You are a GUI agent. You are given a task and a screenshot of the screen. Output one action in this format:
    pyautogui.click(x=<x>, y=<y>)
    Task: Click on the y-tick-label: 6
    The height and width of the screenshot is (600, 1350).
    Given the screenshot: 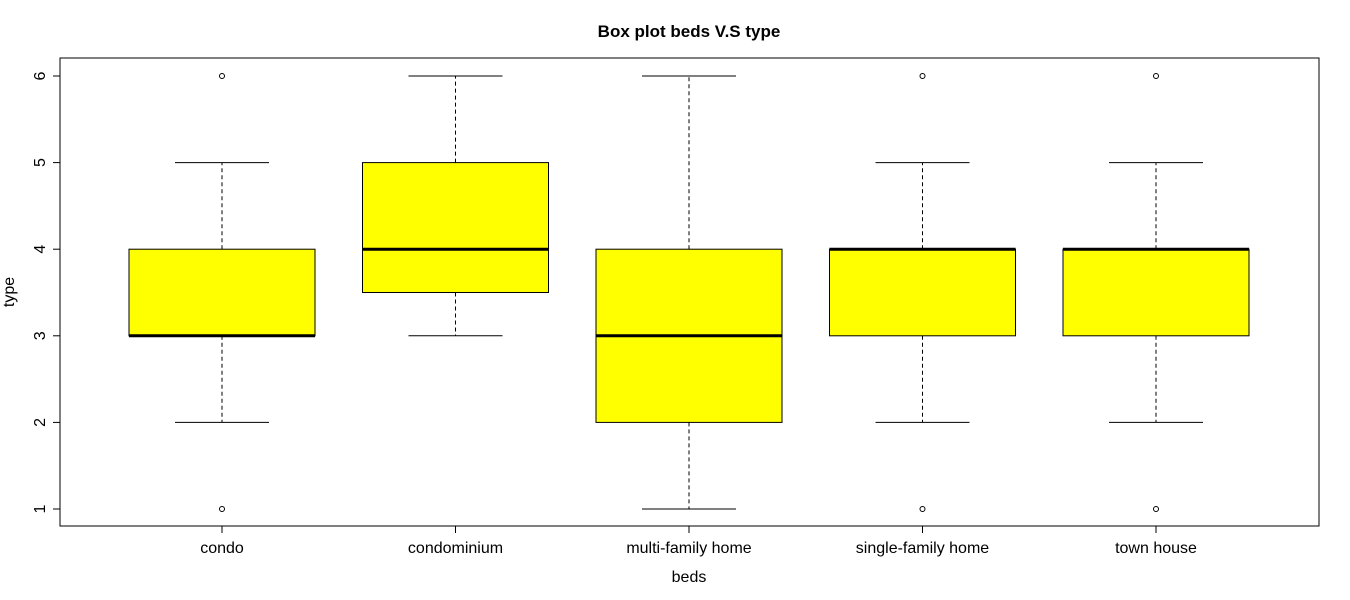 What is the action you would take?
    pyautogui.click(x=40, y=75)
    